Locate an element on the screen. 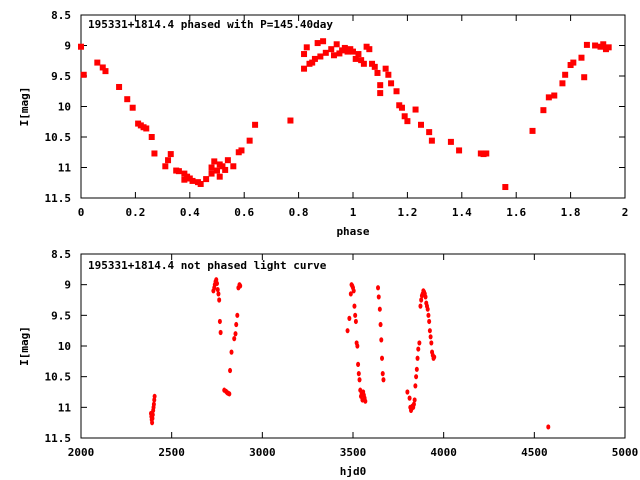 The width and height of the screenshot is (640, 480). y-tick-label: 8.5 is located at coordinates (61, 15).